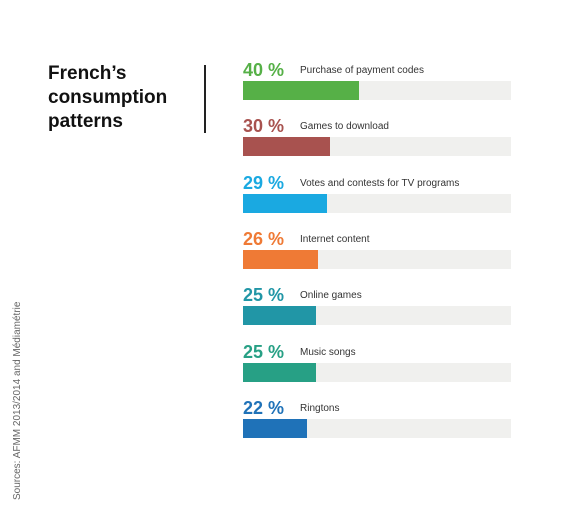  What do you see at coordinates (264, 407) in the screenshot?
I see `value-label: 22 %` at bounding box center [264, 407].